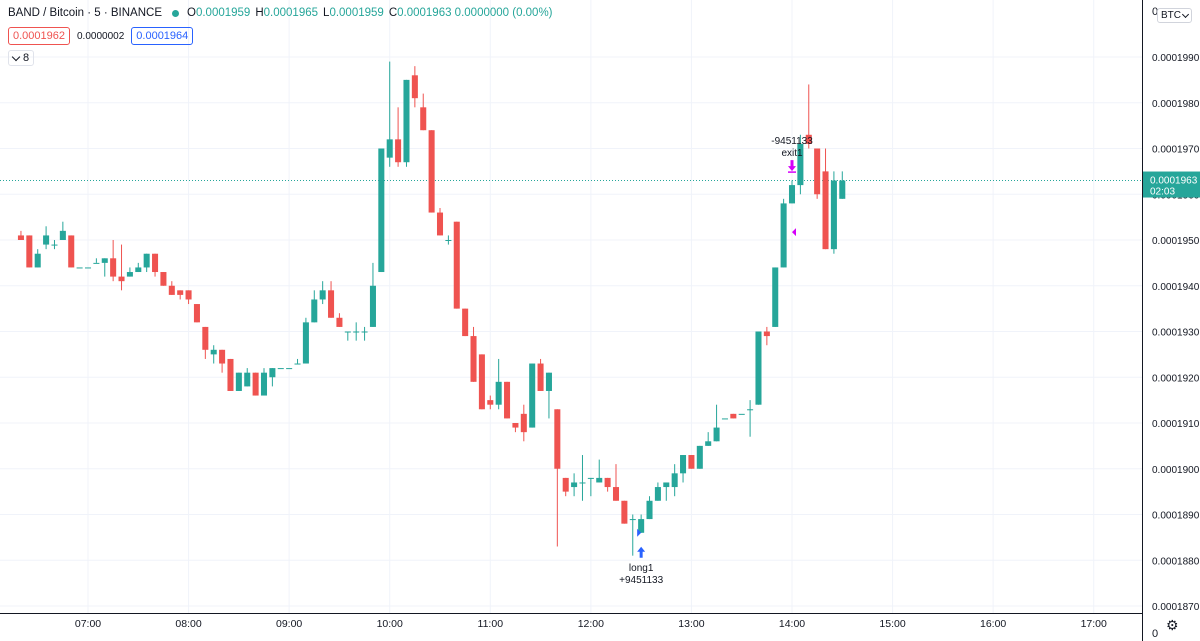  I want to click on bottom-right-digit: 0, so click(1155, 634).